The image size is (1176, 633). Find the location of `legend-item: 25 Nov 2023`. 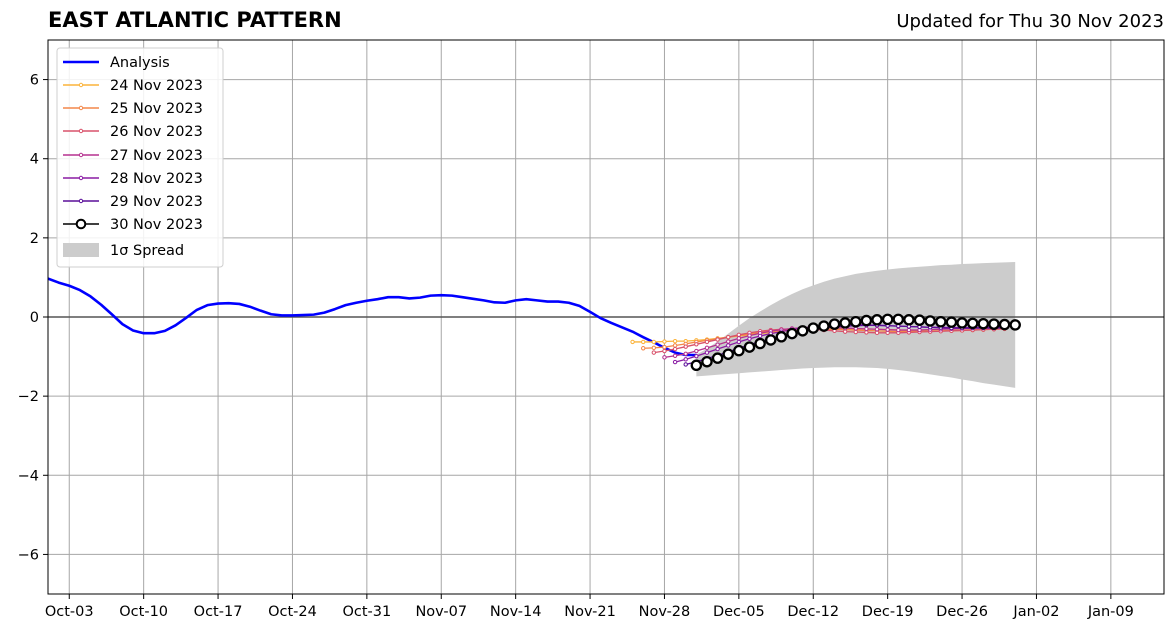

legend-item: 25 Nov 2023 is located at coordinates (133, 109).